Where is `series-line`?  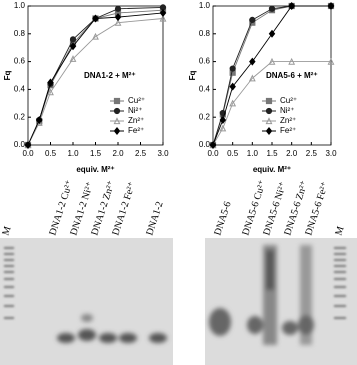
series-line is located at coordinates (271, 103).